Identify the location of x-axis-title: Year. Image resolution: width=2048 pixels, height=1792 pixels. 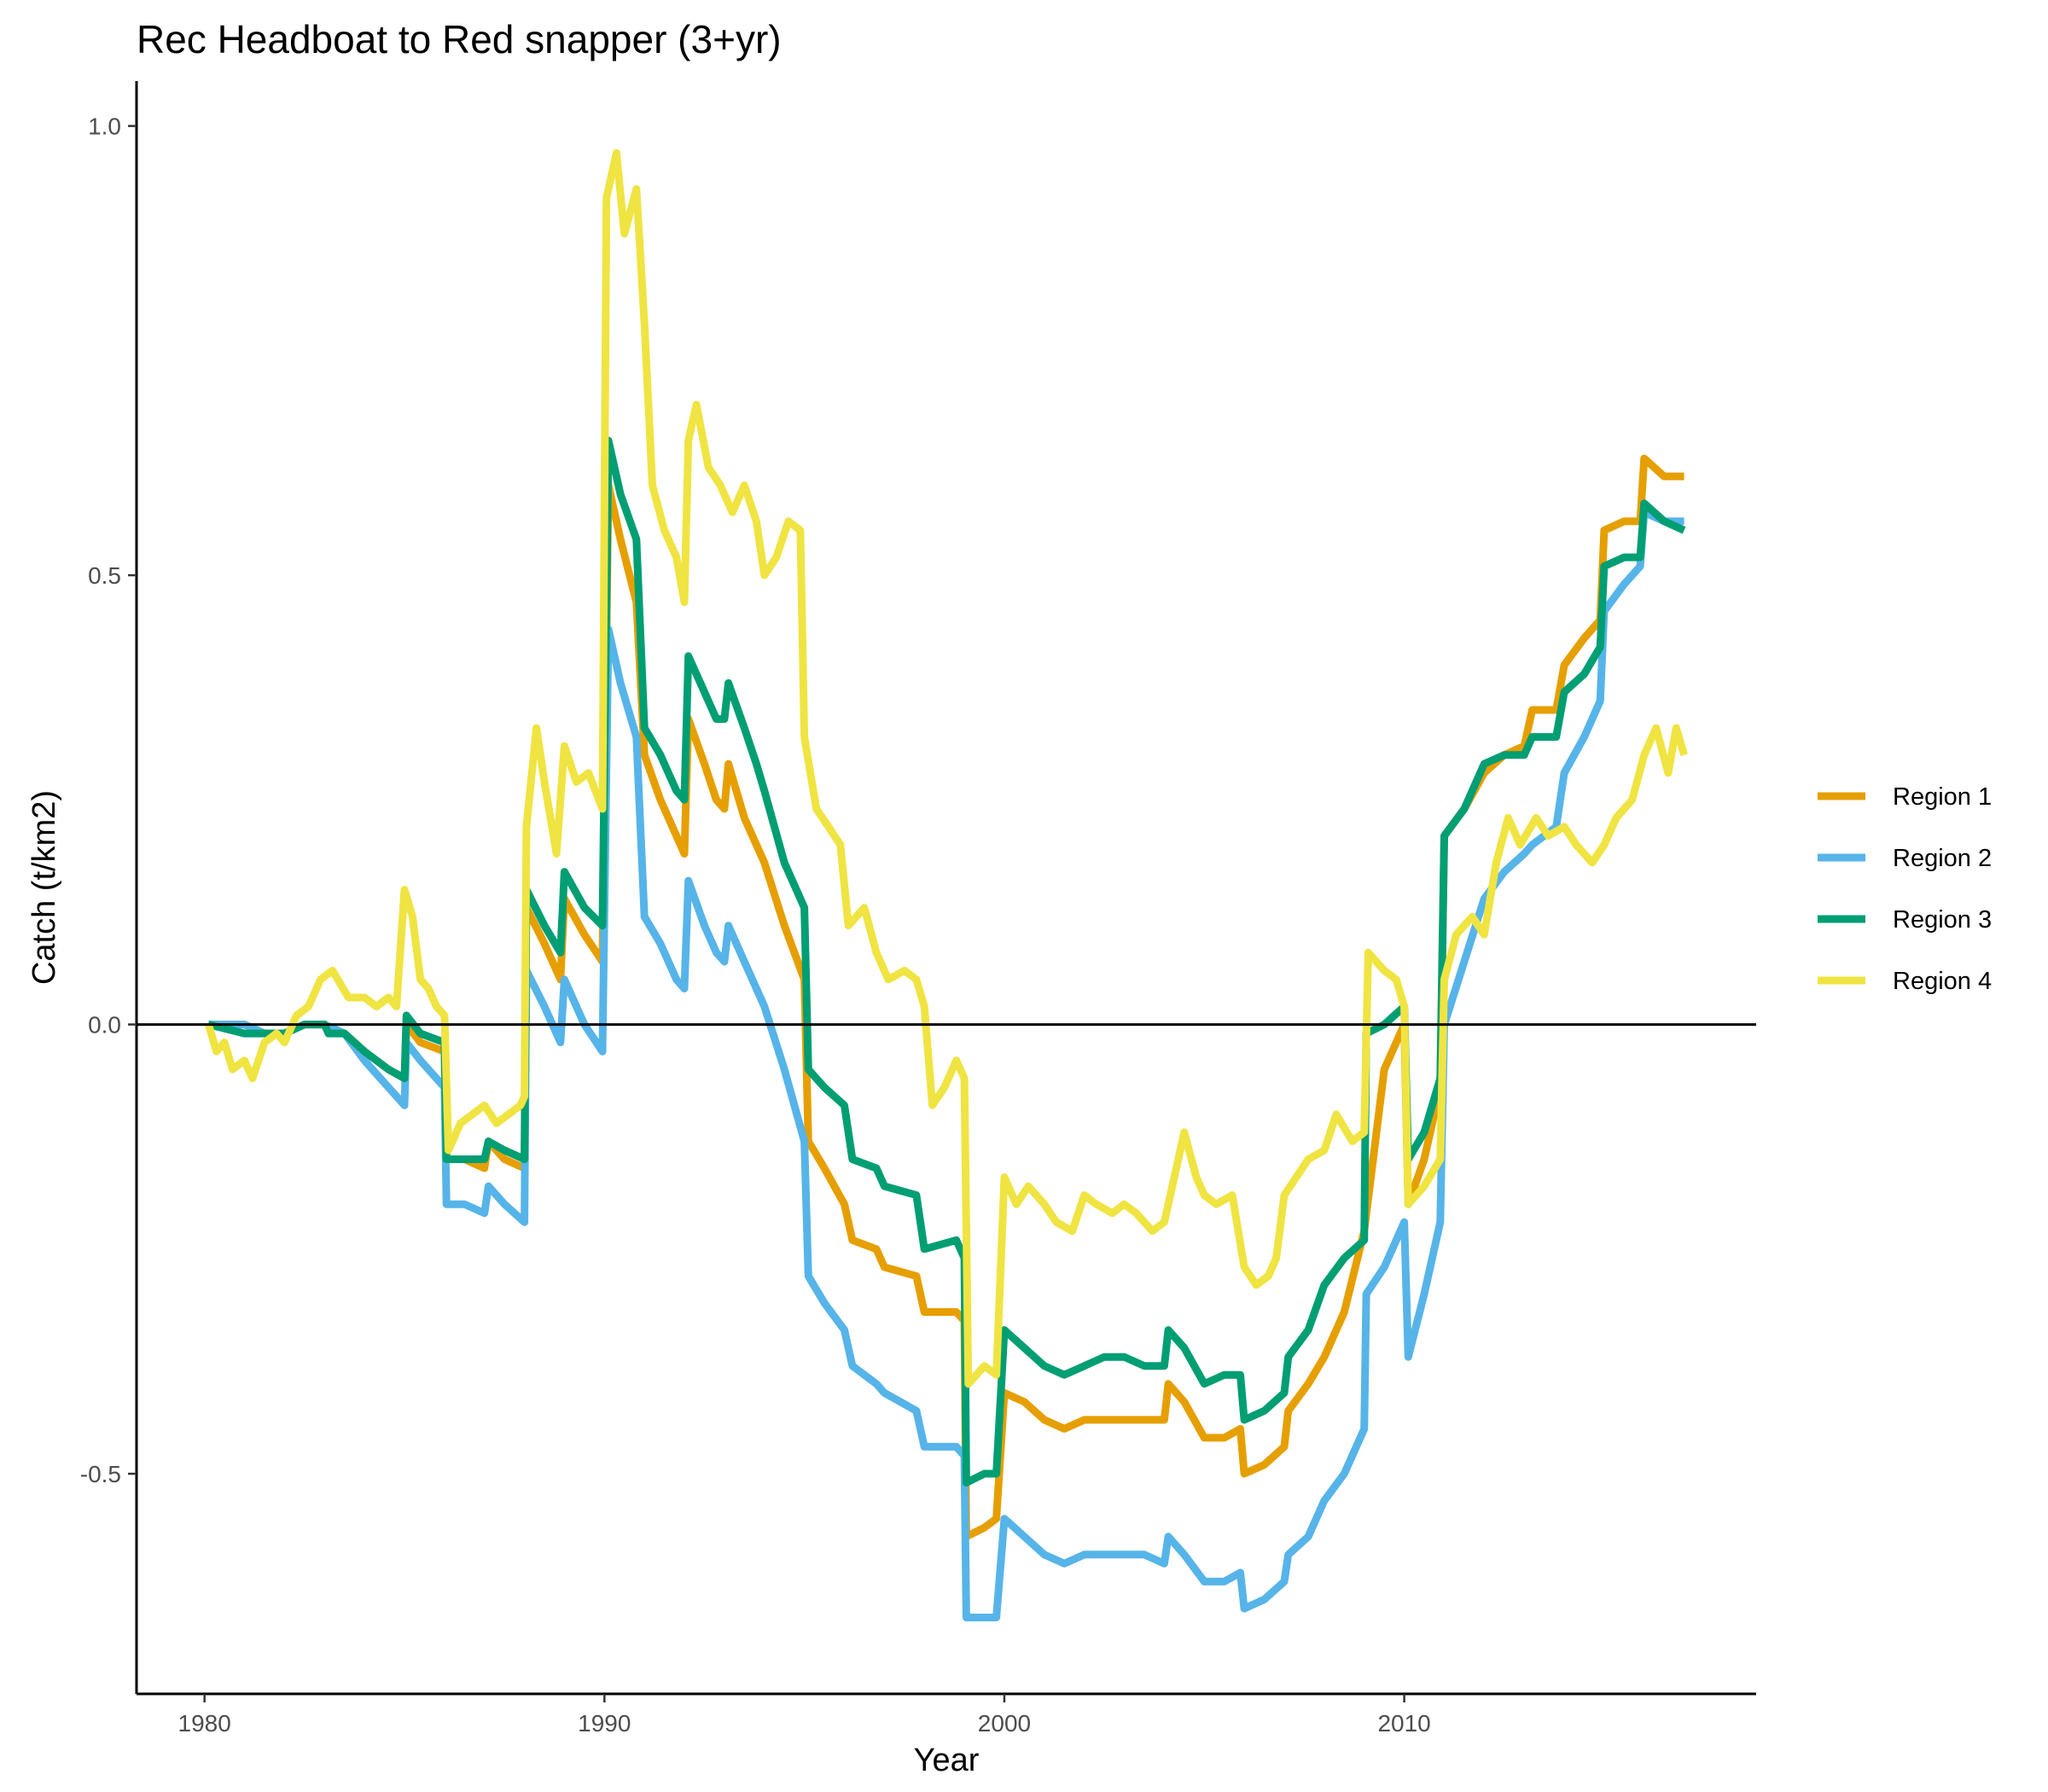
(947, 1760).